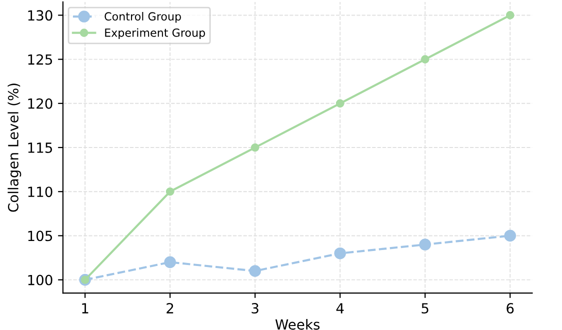 The height and width of the screenshot is (330, 562). What do you see at coordinates (40, 236) in the screenshot?
I see `y-tick-label: 105` at bounding box center [40, 236].